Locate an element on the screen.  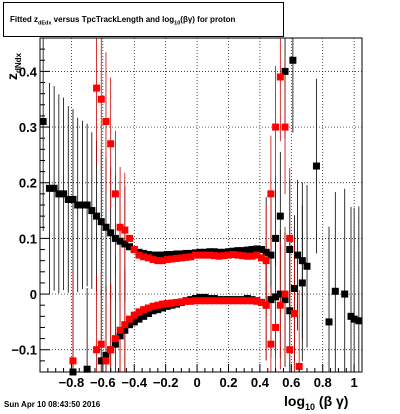
y-tick-label: 0 is located at coordinates (33, 294).